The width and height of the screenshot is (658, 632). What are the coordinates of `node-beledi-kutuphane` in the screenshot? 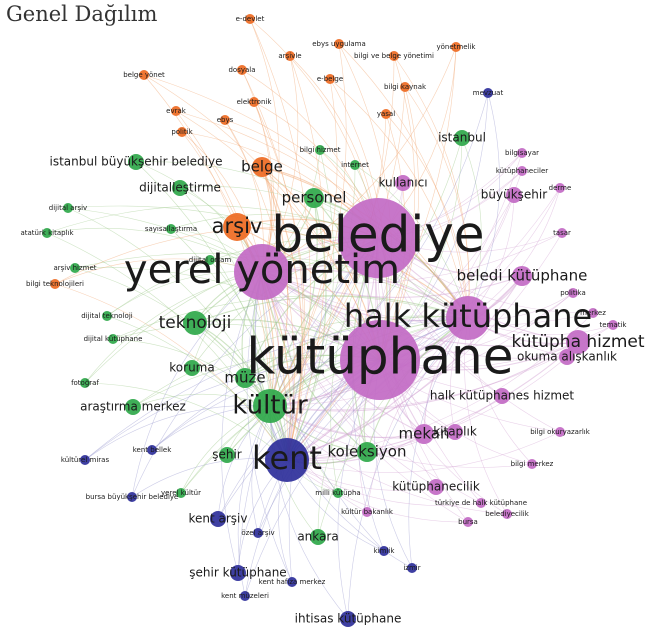 It's located at (522, 276).